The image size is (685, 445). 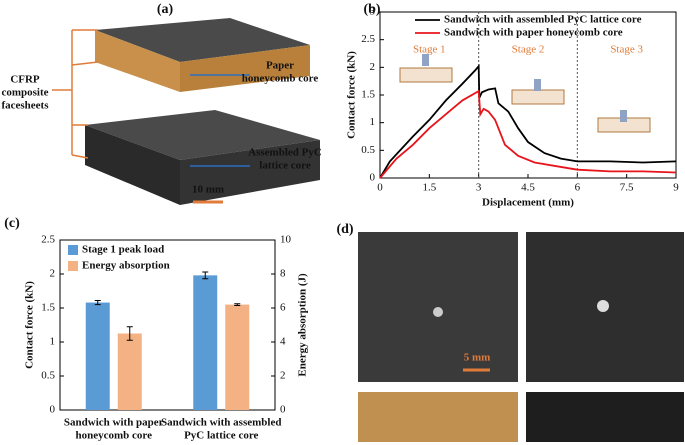 What do you see at coordinates (528, 188) in the screenshot?
I see `x-tick-label: 4.5` at bounding box center [528, 188].